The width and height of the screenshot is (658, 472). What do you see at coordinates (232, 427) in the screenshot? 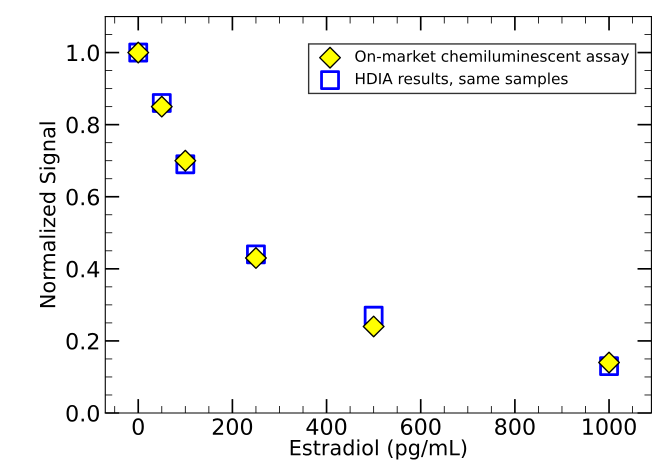
I see `x-tick-label: 200` at bounding box center [232, 427].